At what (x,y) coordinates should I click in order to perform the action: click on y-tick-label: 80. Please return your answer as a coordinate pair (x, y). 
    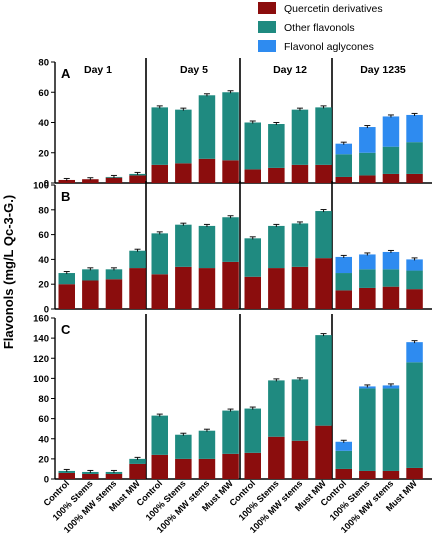
    Looking at the image, I should click on (43, 399).